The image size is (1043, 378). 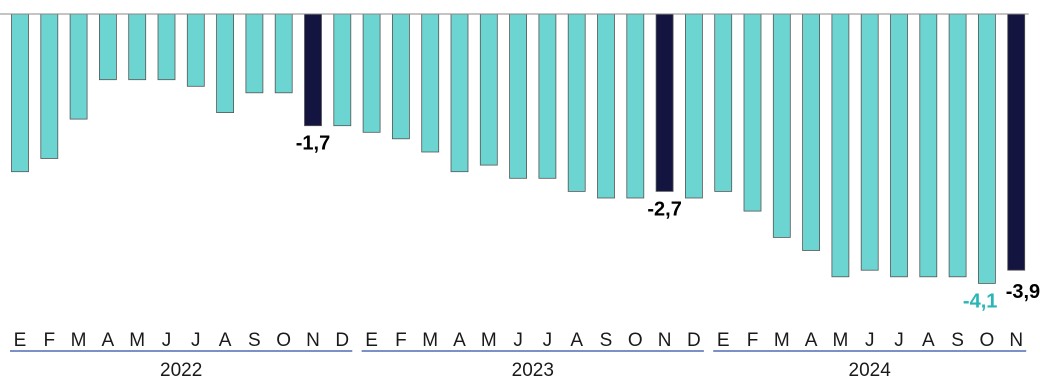 What do you see at coordinates (225, 340) in the screenshot?
I see `month-label-7: A` at bounding box center [225, 340].